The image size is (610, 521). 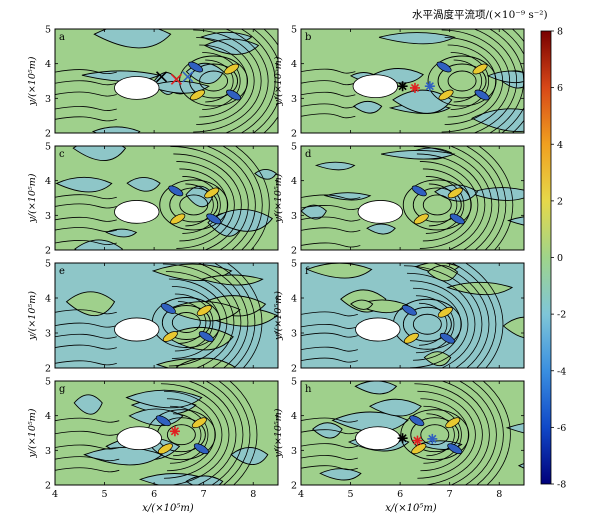 I want to click on x-tick-label: 6, so click(x=154, y=494).